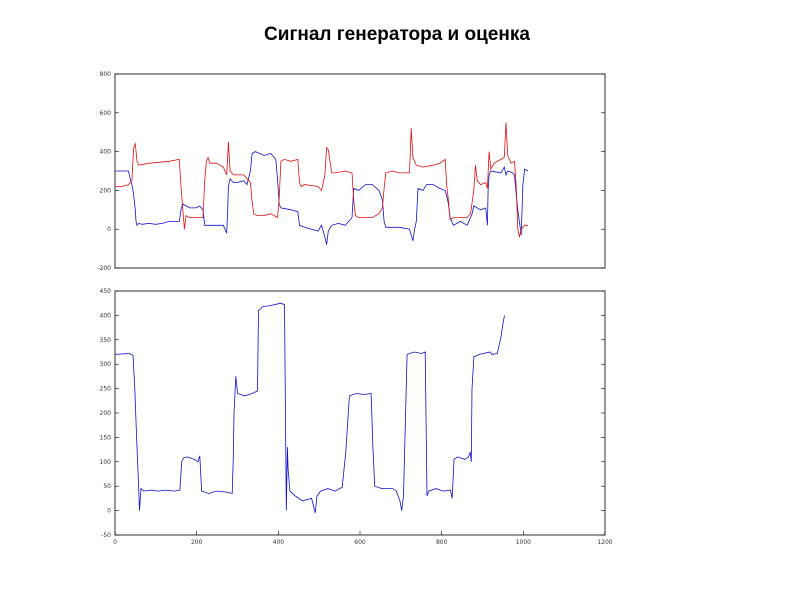  Describe the element at coordinates (197, 542) in the screenshot. I see `x-tick-label: 200` at that location.